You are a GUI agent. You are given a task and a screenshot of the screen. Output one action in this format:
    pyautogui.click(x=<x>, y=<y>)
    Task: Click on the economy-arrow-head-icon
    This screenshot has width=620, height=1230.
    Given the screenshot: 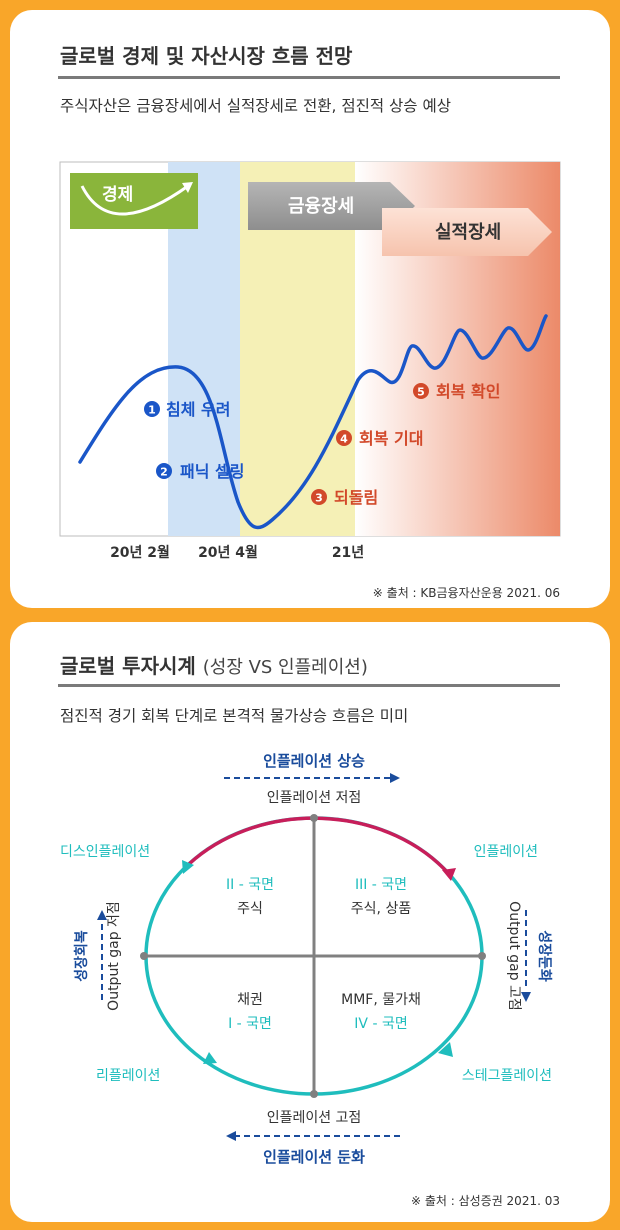 What is the action you would take?
    pyautogui.click(x=187, y=187)
    